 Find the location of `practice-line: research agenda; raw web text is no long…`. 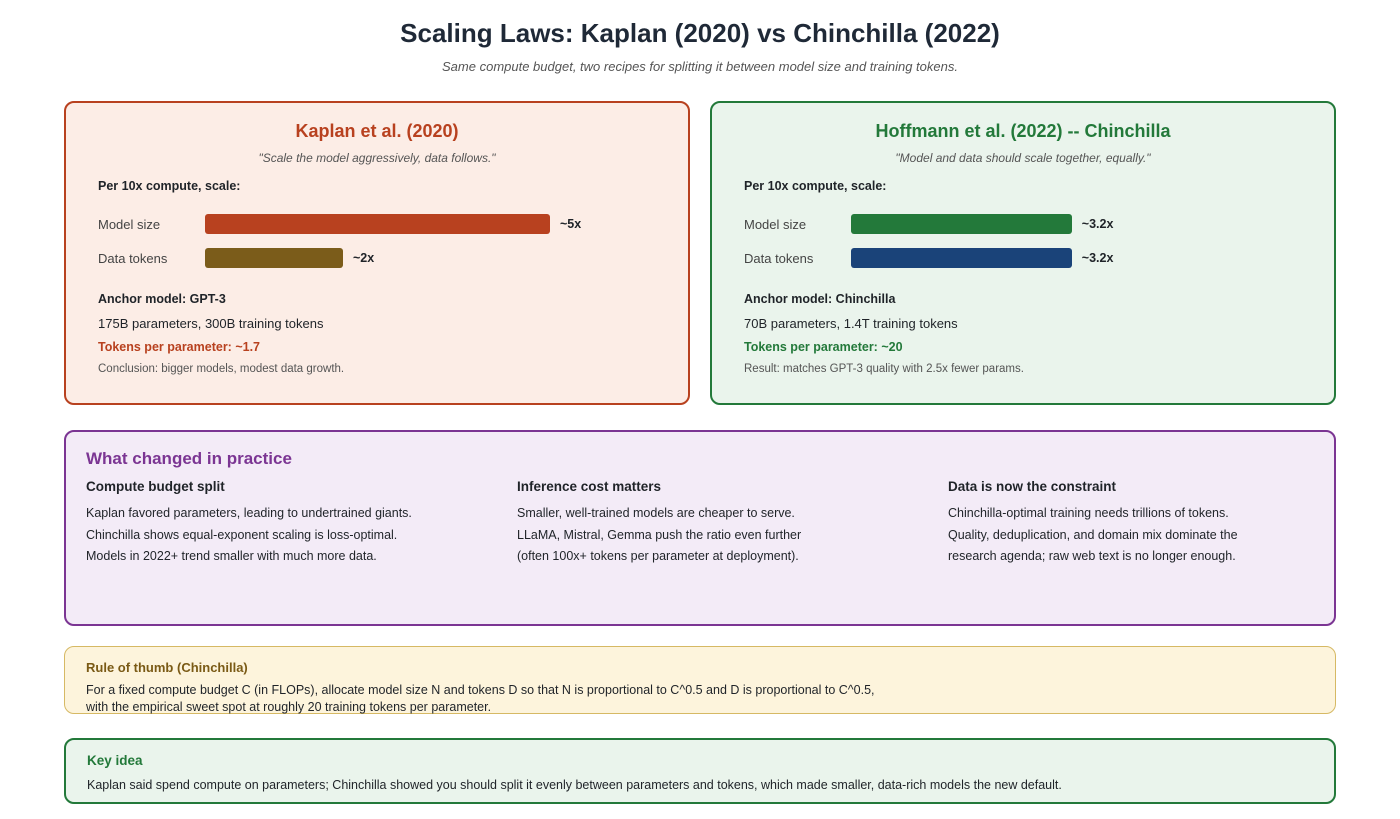

practice-line: research agenda; raw web text is no long… is located at coordinates (1092, 556).